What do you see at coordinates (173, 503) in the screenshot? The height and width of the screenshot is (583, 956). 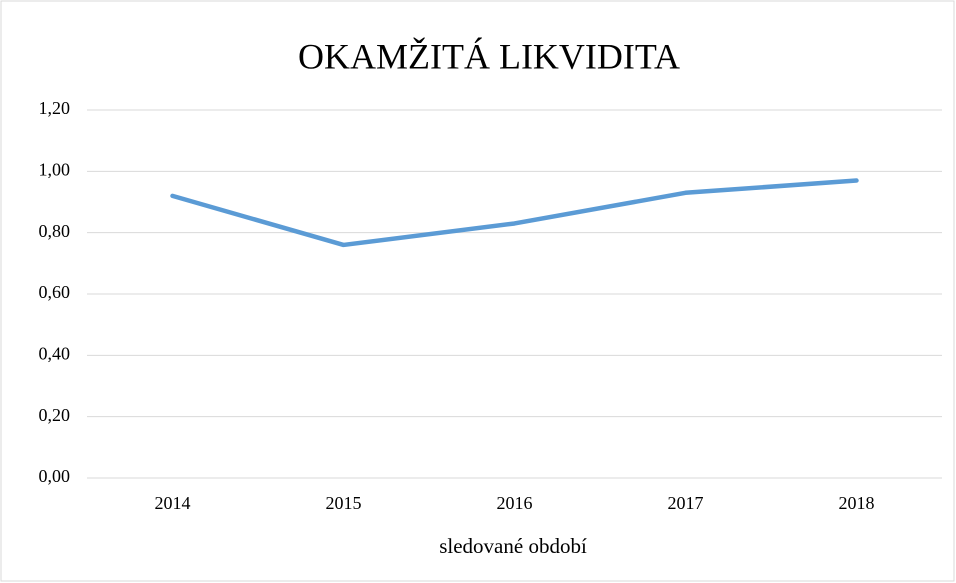 I see `x-tick-label: 2014` at bounding box center [173, 503].